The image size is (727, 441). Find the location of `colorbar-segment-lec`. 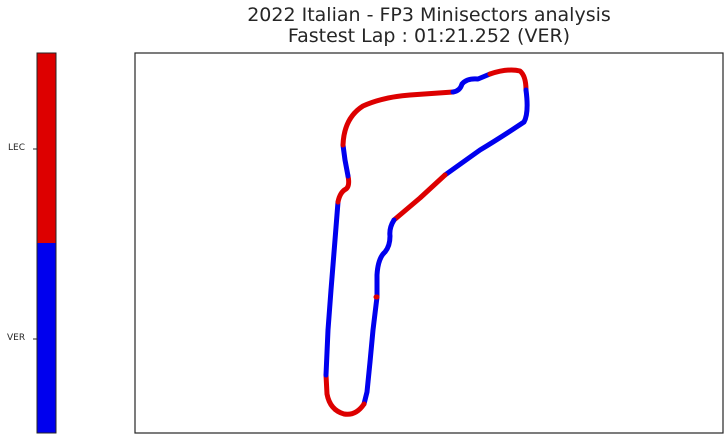

colorbar-segment-lec is located at coordinates (46, 148).